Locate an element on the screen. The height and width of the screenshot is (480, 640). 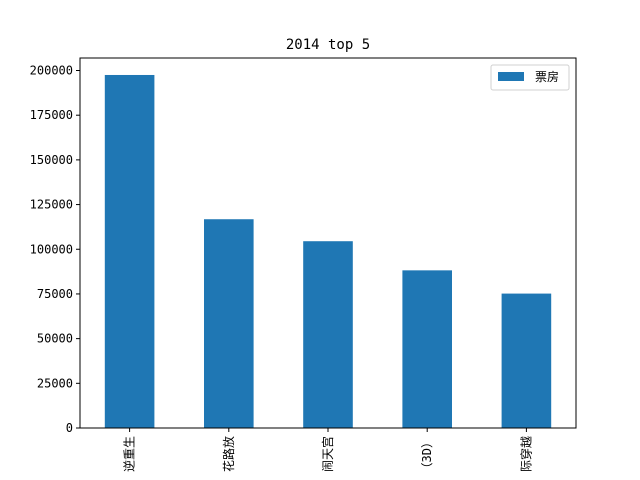
legend-label: 票房 is located at coordinates (547, 76).